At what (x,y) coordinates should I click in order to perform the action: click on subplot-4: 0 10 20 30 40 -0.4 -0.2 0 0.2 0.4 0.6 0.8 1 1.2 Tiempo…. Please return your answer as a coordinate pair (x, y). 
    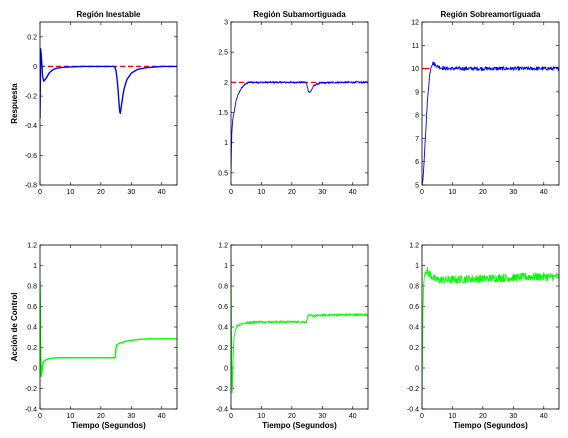
    Looking at the image, I should click on (101, 336).